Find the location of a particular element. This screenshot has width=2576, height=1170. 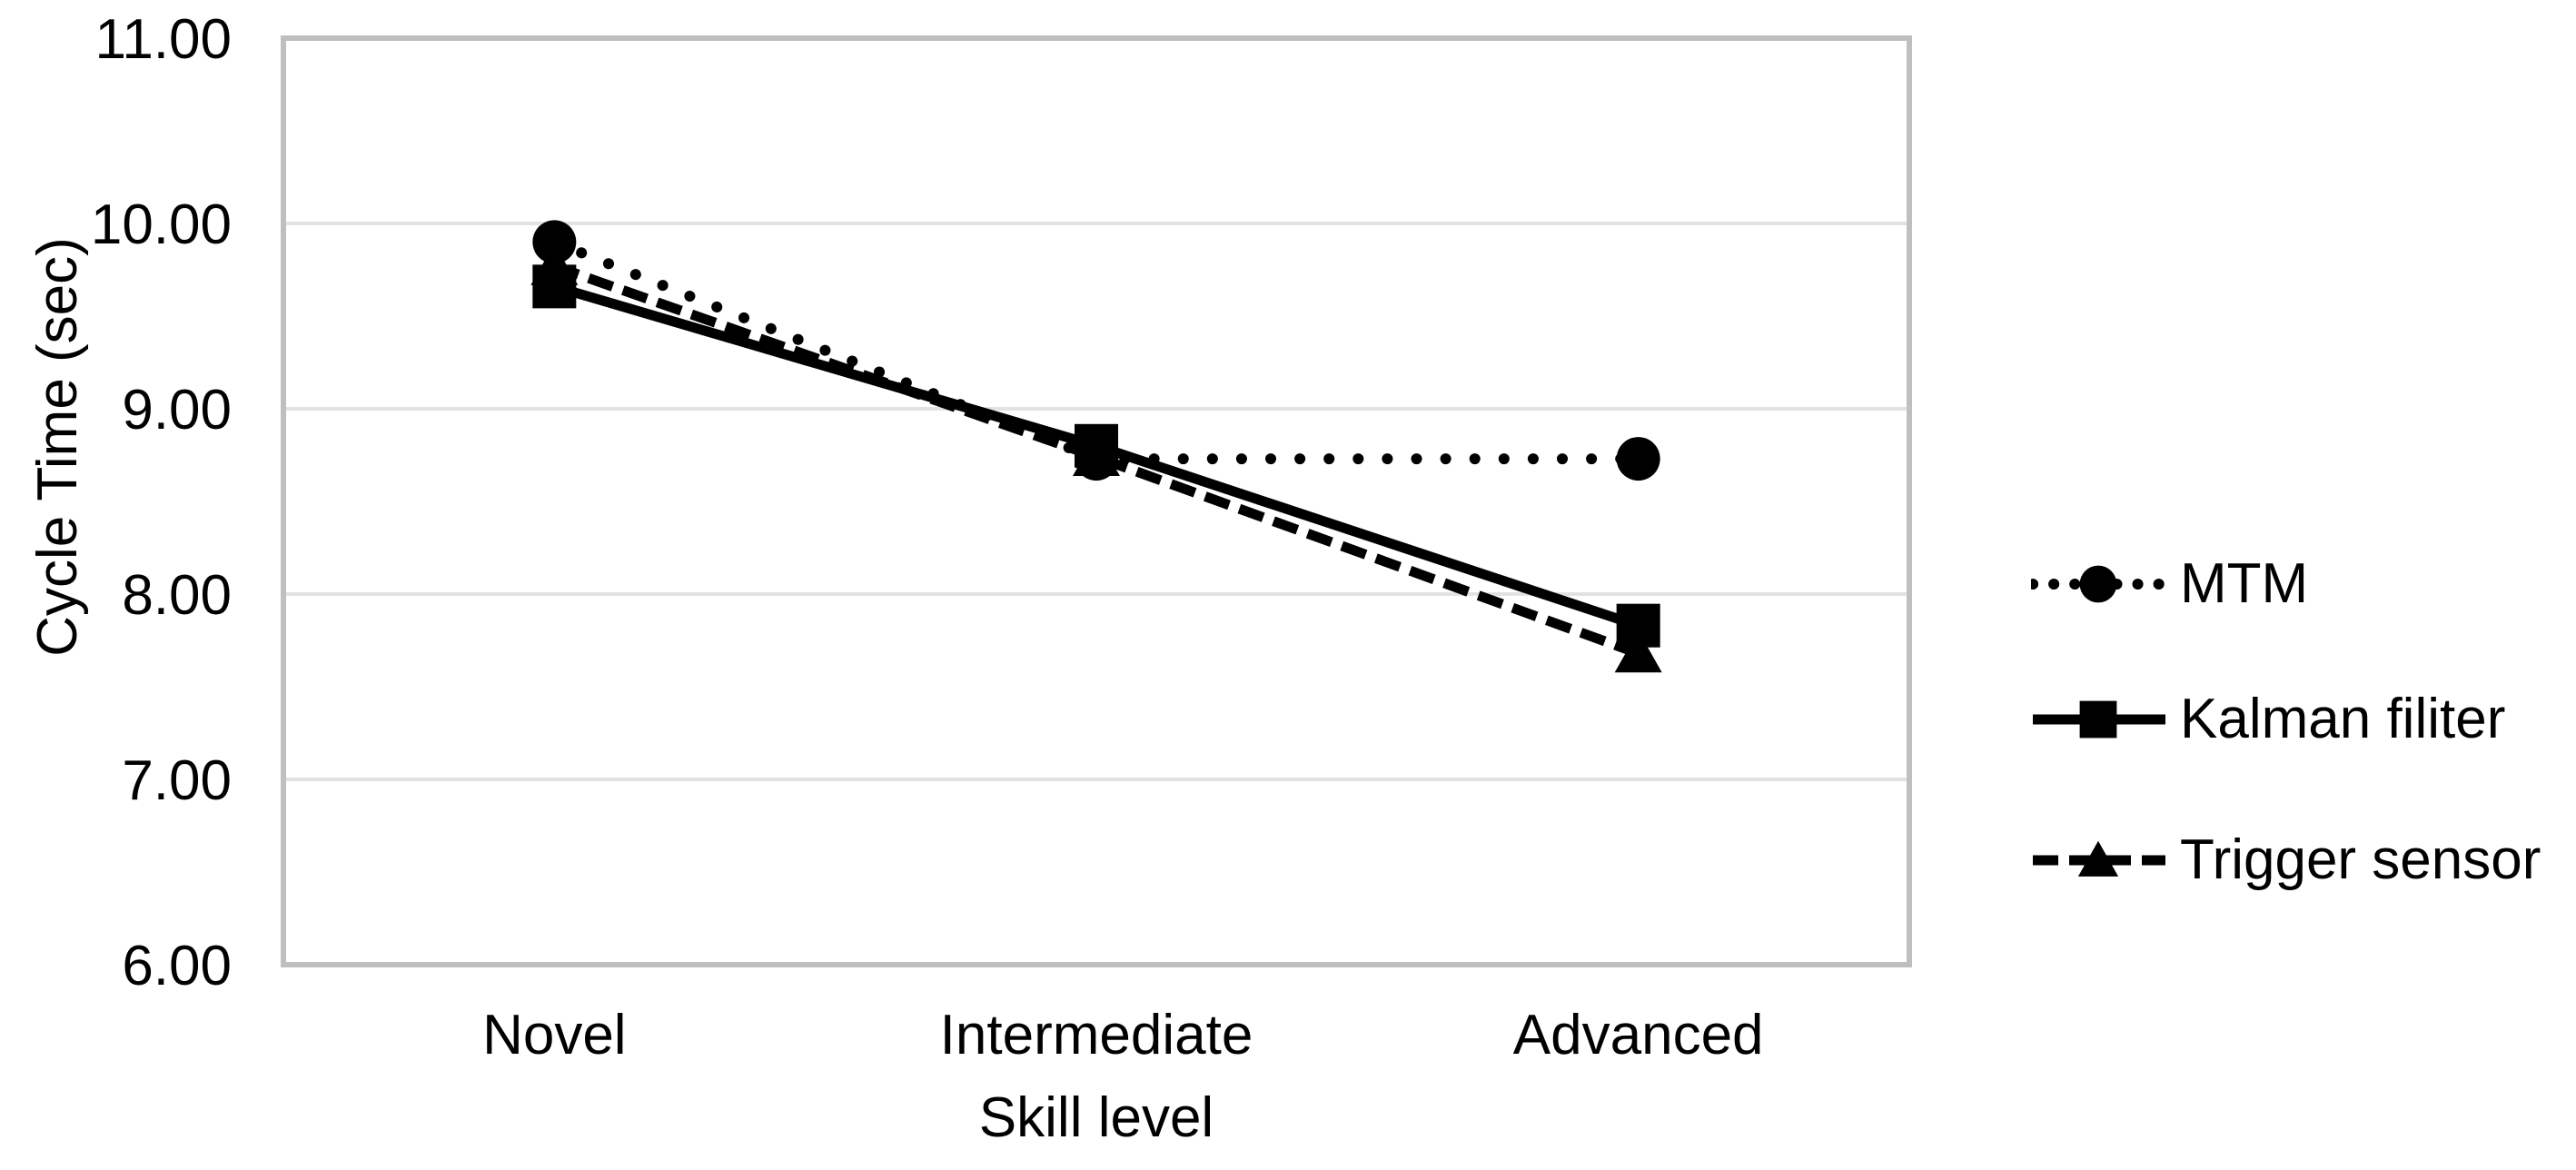

series-line is located at coordinates (1096, 460).